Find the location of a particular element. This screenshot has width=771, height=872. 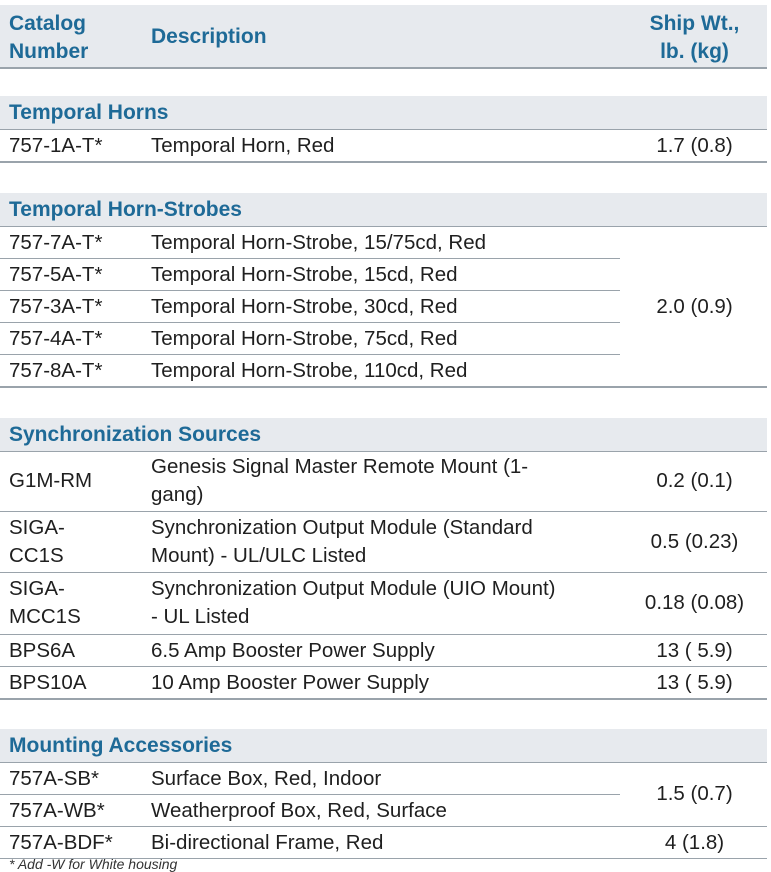

ship-weight: 4 (1.8) is located at coordinates (694, 842).